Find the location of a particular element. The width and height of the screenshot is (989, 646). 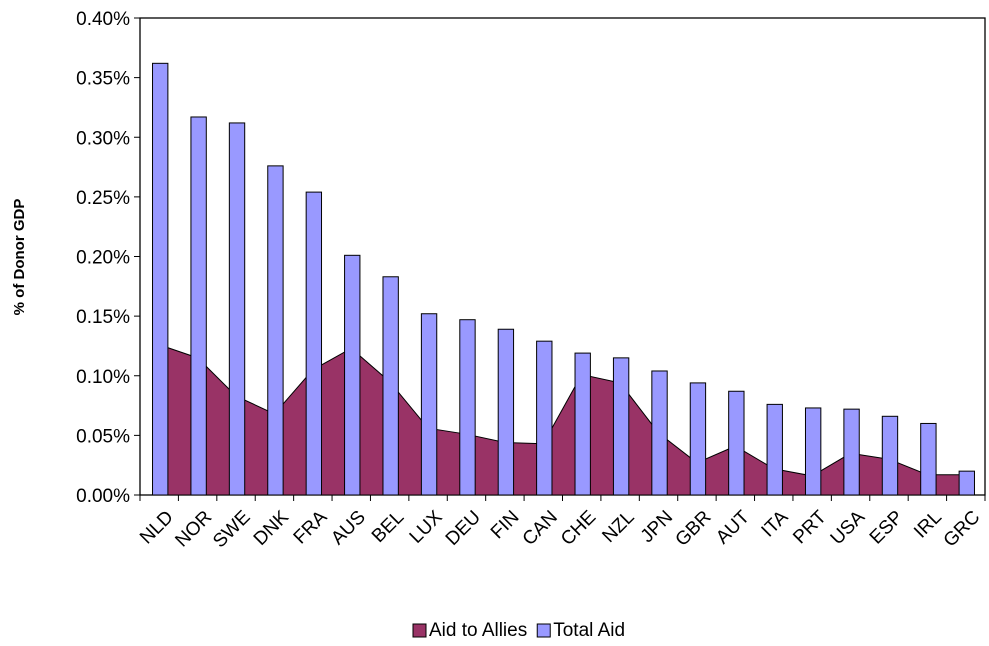

x-tick-label: JPN is located at coordinates (657, 527).